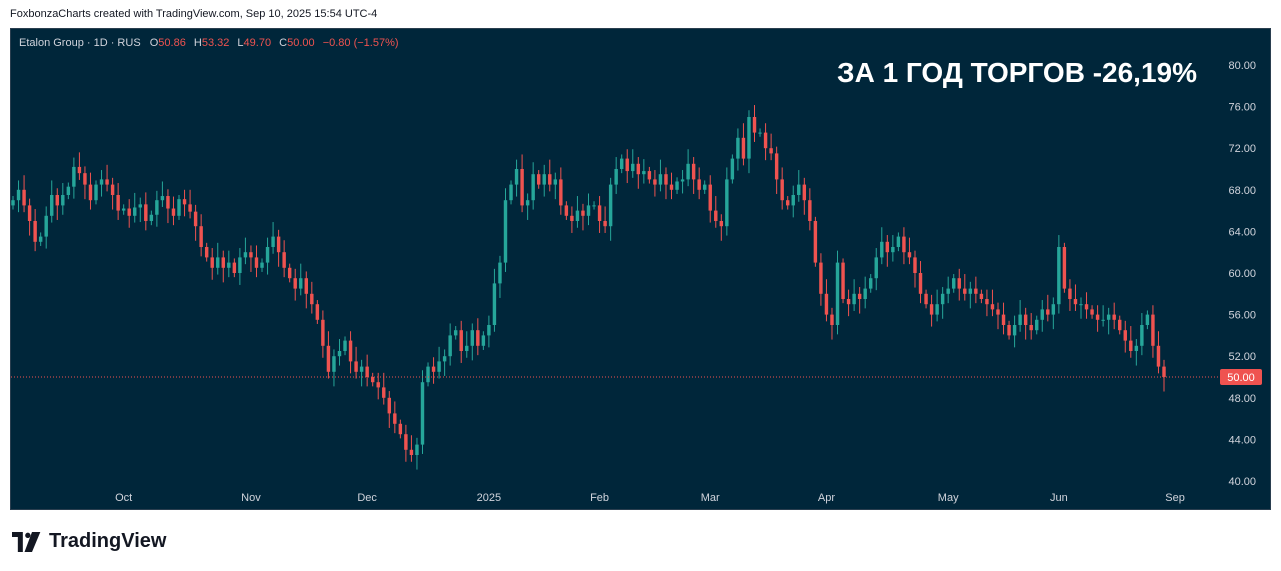 The image size is (1281, 571). What do you see at coordinates (216, 43) in the screenshot?
I see `high-value: 53.32` at bounding box center [216, 43].